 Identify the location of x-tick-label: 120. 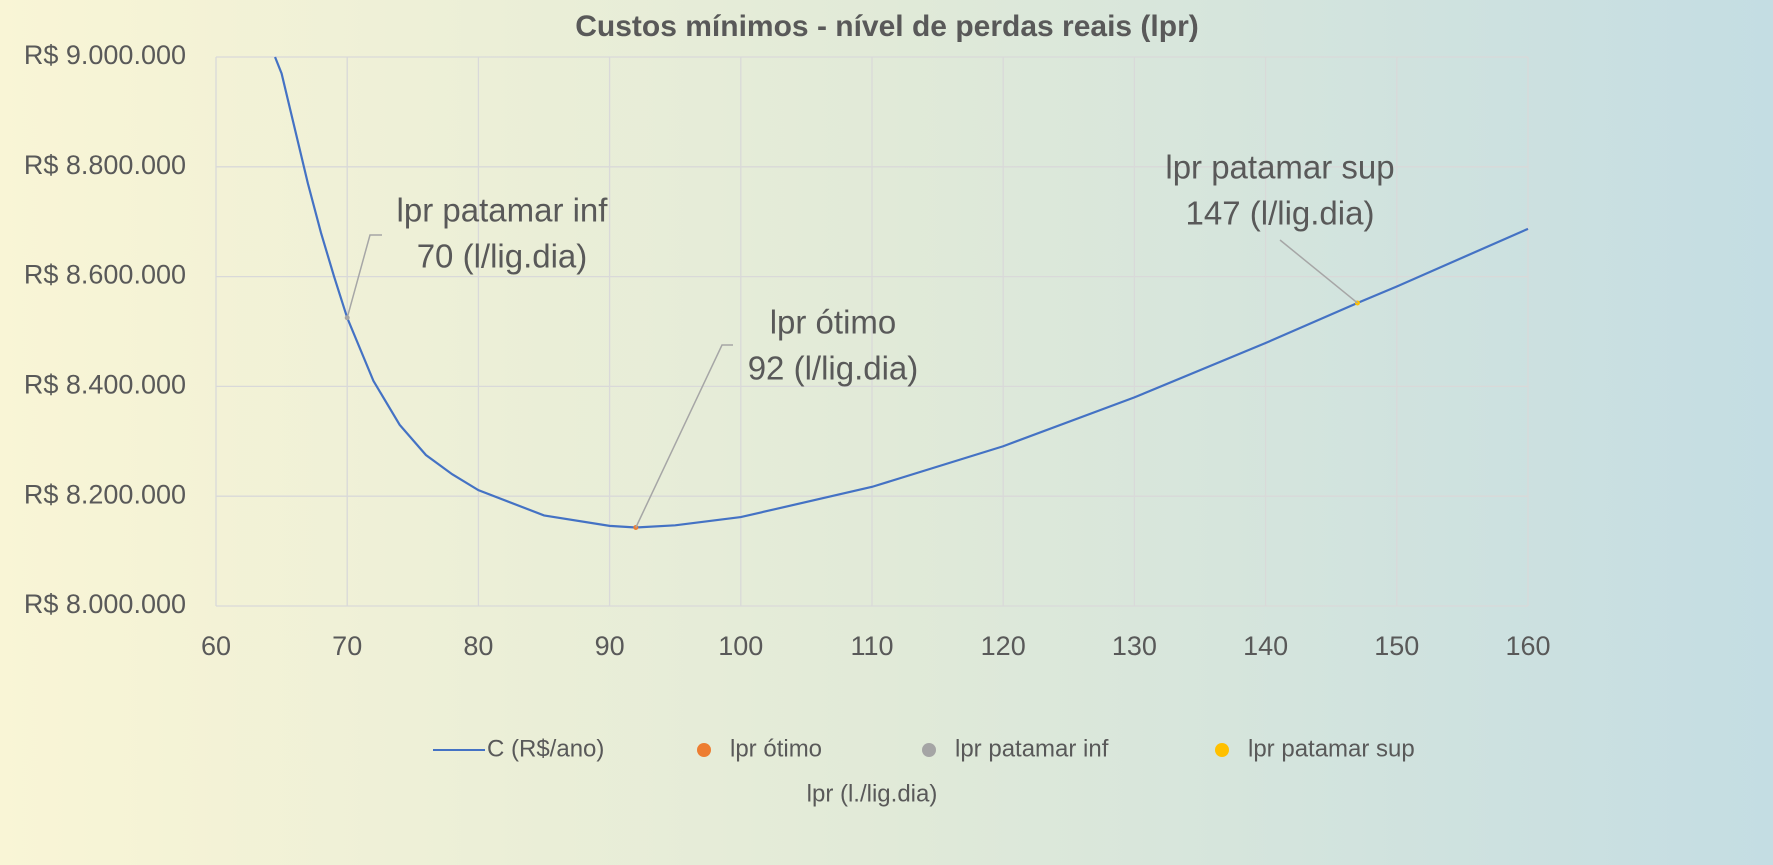
(1003, 646).